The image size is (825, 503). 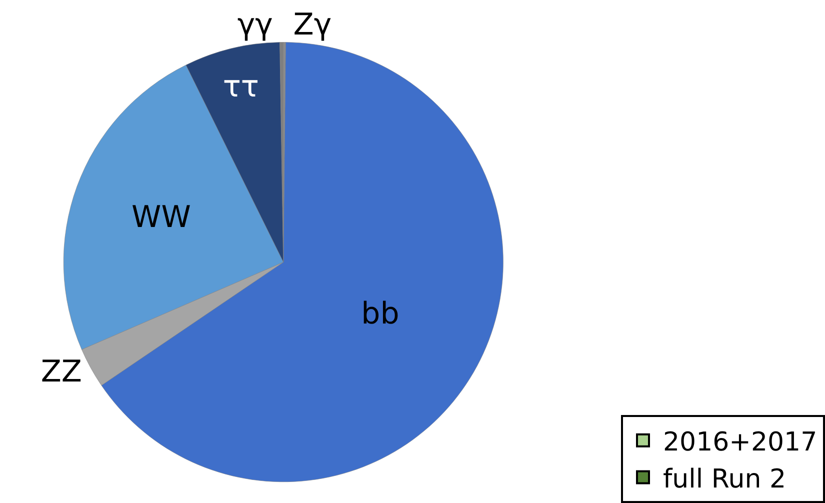 I want to click on slice-label: ττ, so click(x=240, y=86).